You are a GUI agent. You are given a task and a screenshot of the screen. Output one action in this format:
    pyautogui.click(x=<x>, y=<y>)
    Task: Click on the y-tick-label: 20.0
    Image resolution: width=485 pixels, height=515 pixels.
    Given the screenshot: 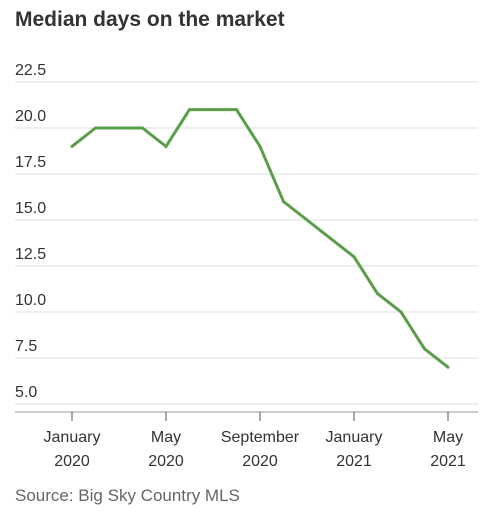 What is the action you would take?
    pyautogui.click(x=30, y=116)
    